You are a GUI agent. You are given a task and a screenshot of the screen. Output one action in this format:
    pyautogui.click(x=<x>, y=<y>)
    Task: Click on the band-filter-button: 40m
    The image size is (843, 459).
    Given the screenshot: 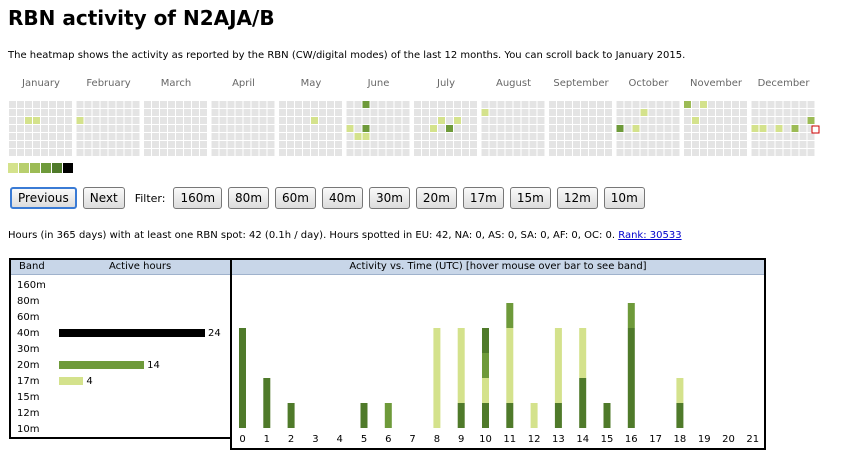 What is the action you would take?
    pyautogui.click(x=342, y=198)
    